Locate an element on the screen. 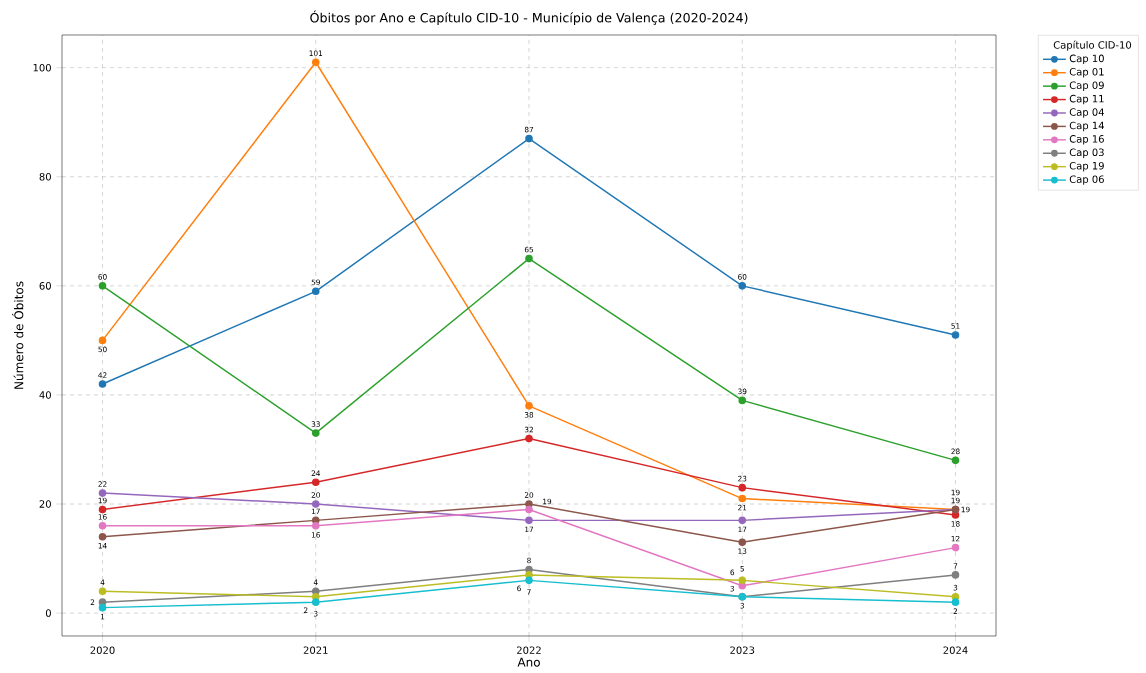  y-tick-label: 80 is located at coordinates (45, 177).